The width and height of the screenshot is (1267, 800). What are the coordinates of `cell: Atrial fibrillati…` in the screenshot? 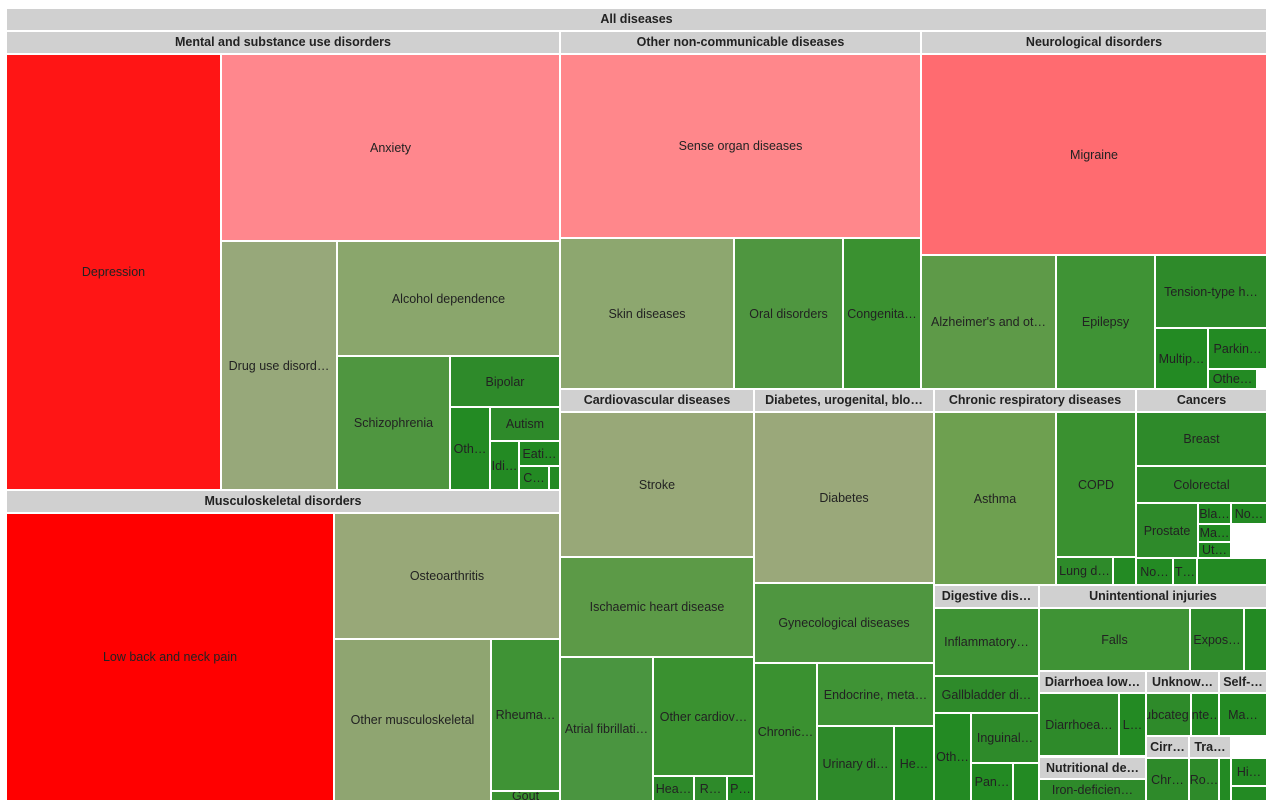 It's located at (606, 728).